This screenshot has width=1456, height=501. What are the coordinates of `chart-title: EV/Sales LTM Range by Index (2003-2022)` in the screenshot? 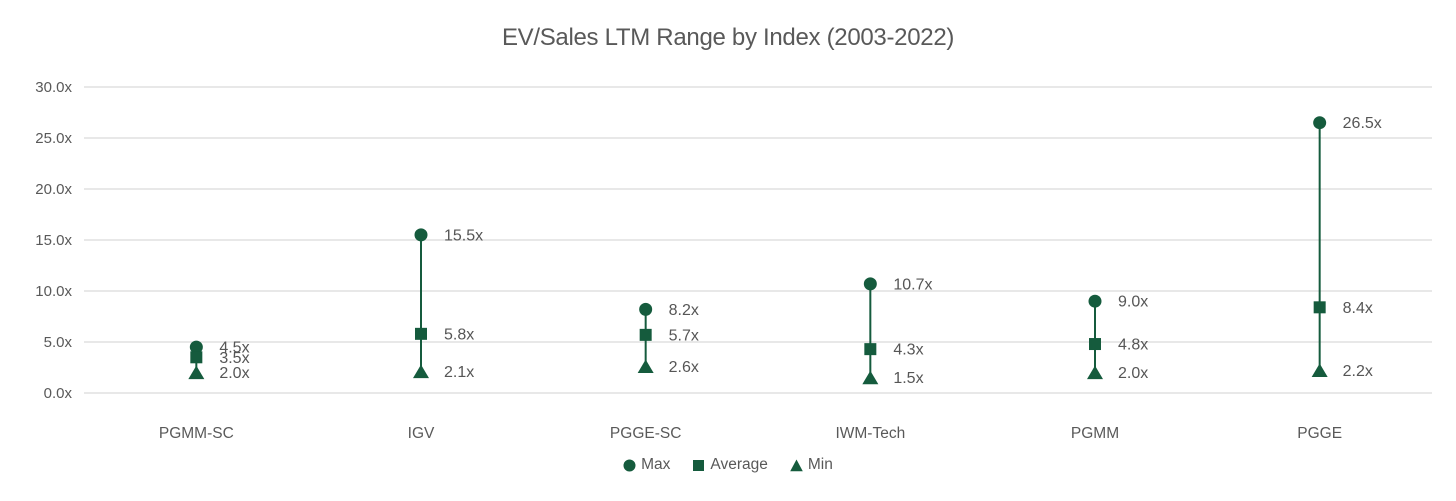 It's located at (728, 37).